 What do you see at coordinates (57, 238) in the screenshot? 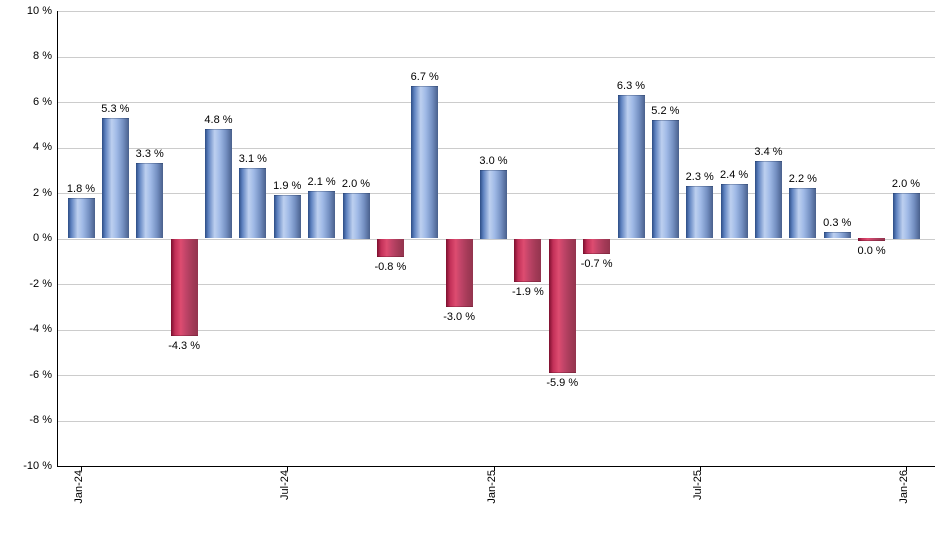
I see `y-axis-line` at bounding box center [57, 238].